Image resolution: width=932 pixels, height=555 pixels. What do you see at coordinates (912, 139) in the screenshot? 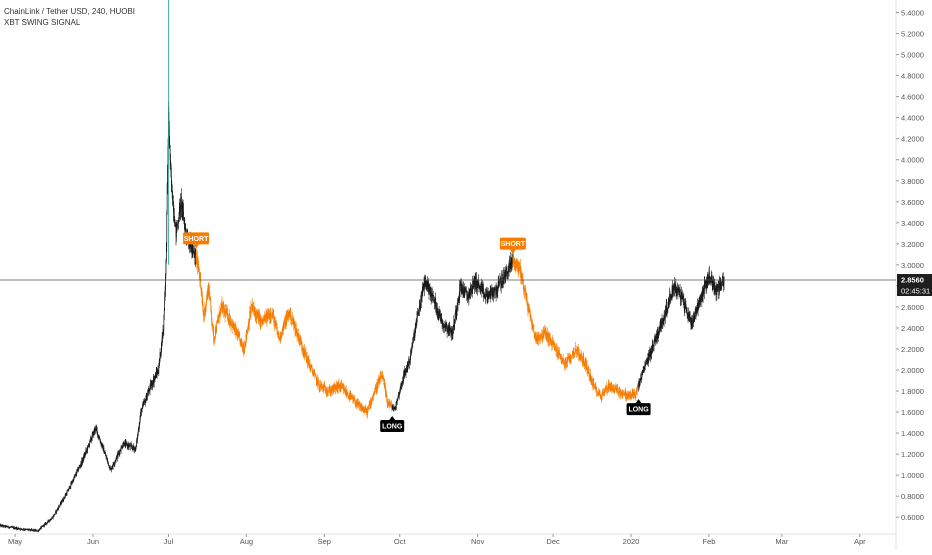
I see `y-tick-label: 4.2000` at bounding box center [912, 139].